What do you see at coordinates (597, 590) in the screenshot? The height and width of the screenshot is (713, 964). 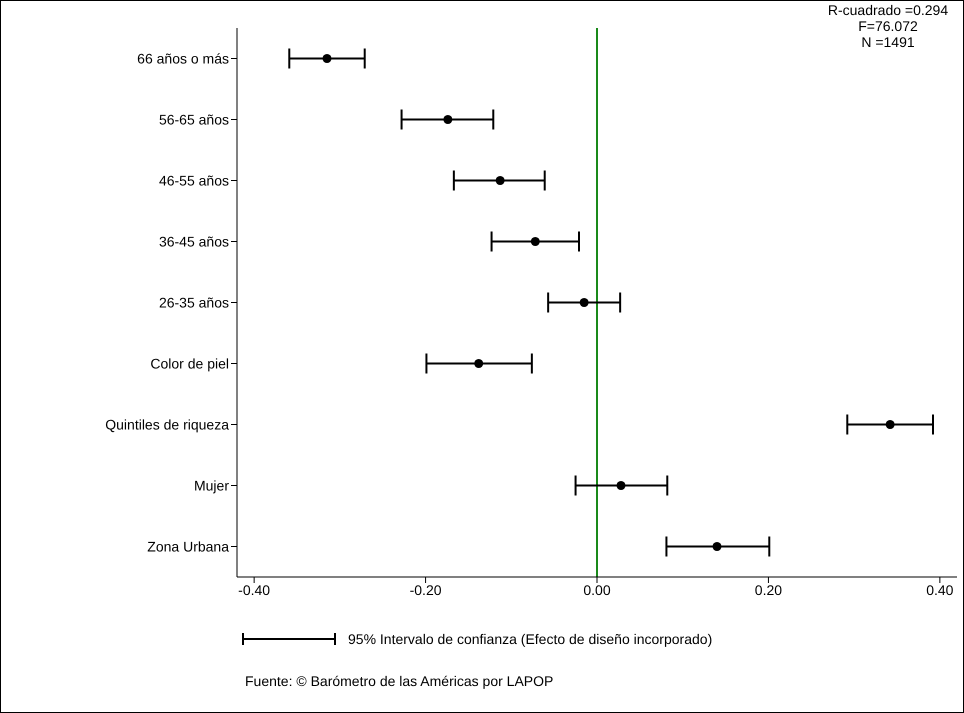 I see `x-tick-label: 0.00` at bounding box center [597, 590].